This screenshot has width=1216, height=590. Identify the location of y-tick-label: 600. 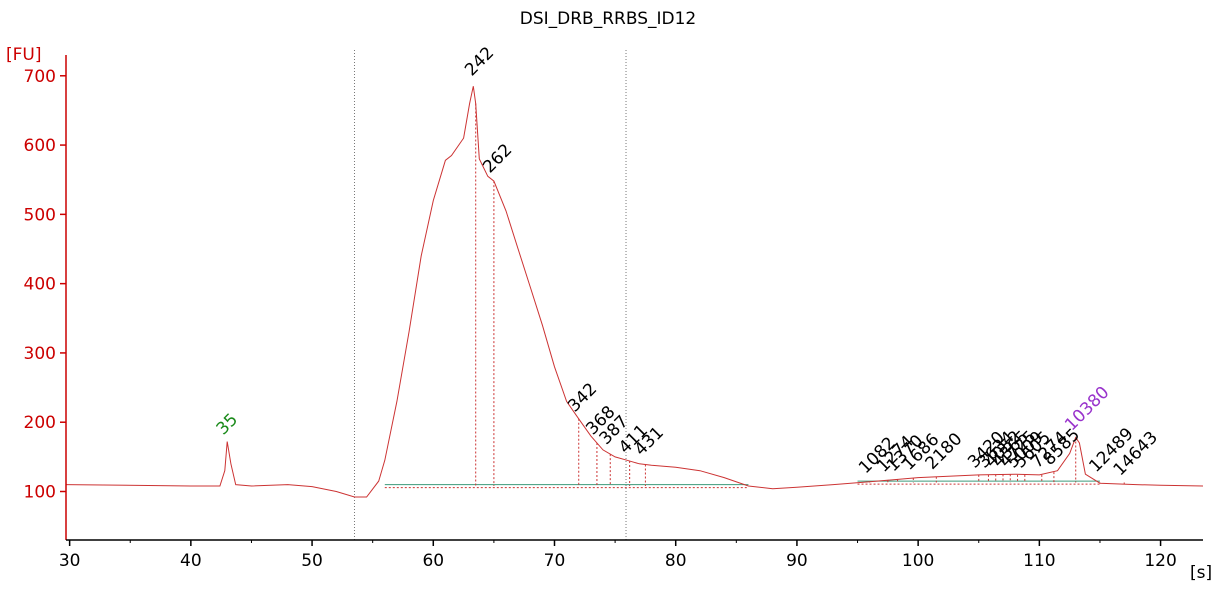
(40, 146).